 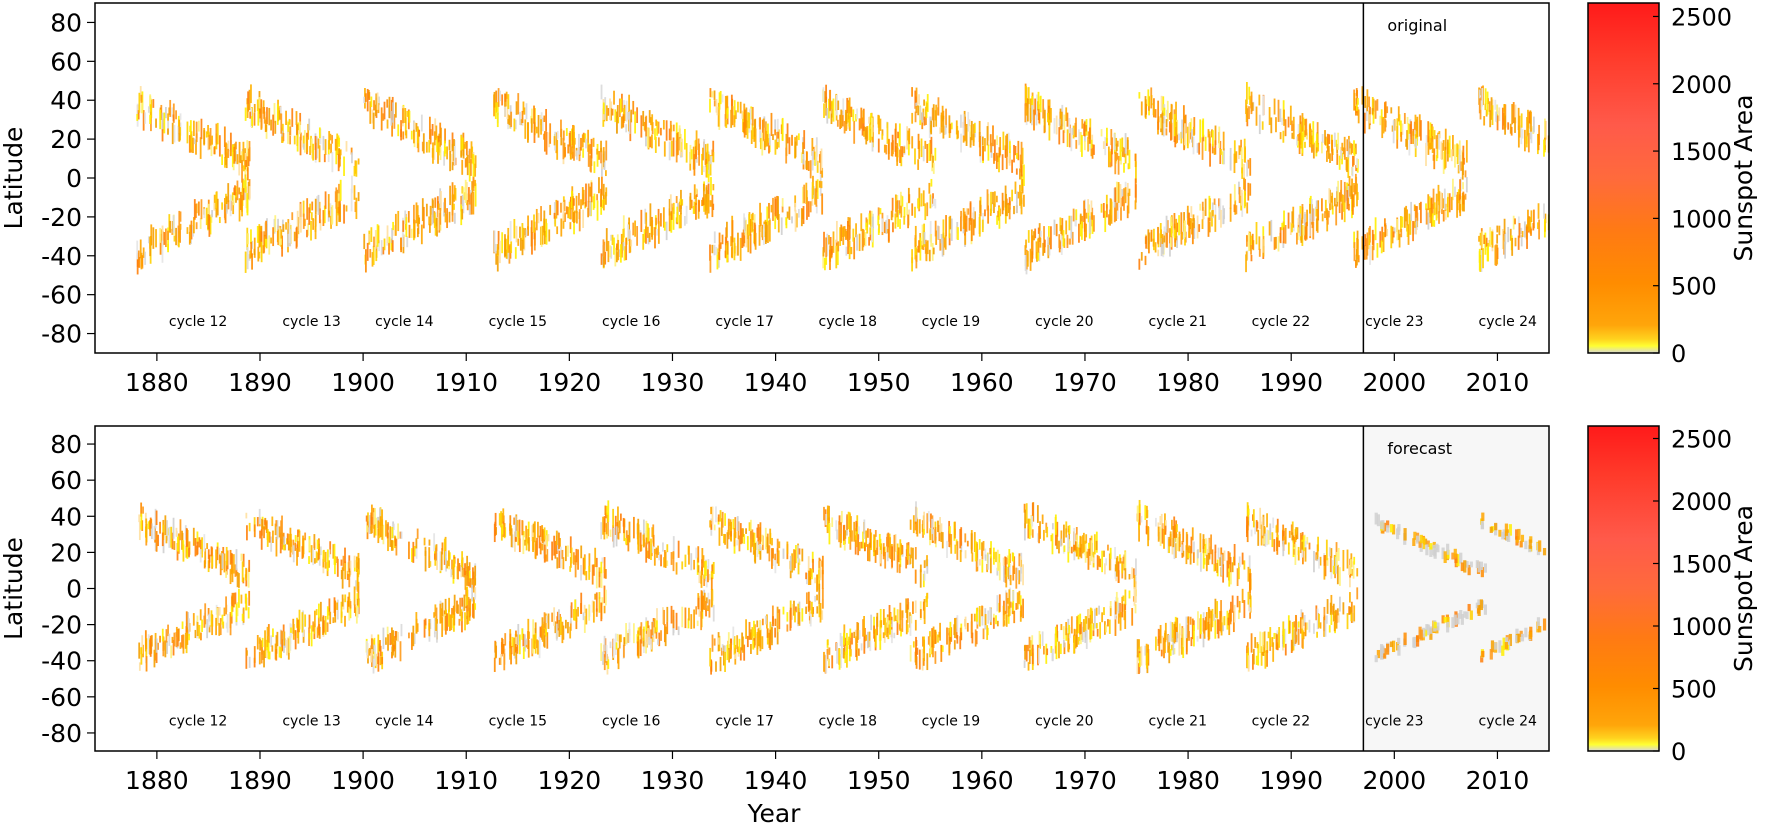 What do you see at coordinates (260, 382) in the screenshot?
I see `x-tick-label: 1890` at bounding box center [260, 382].